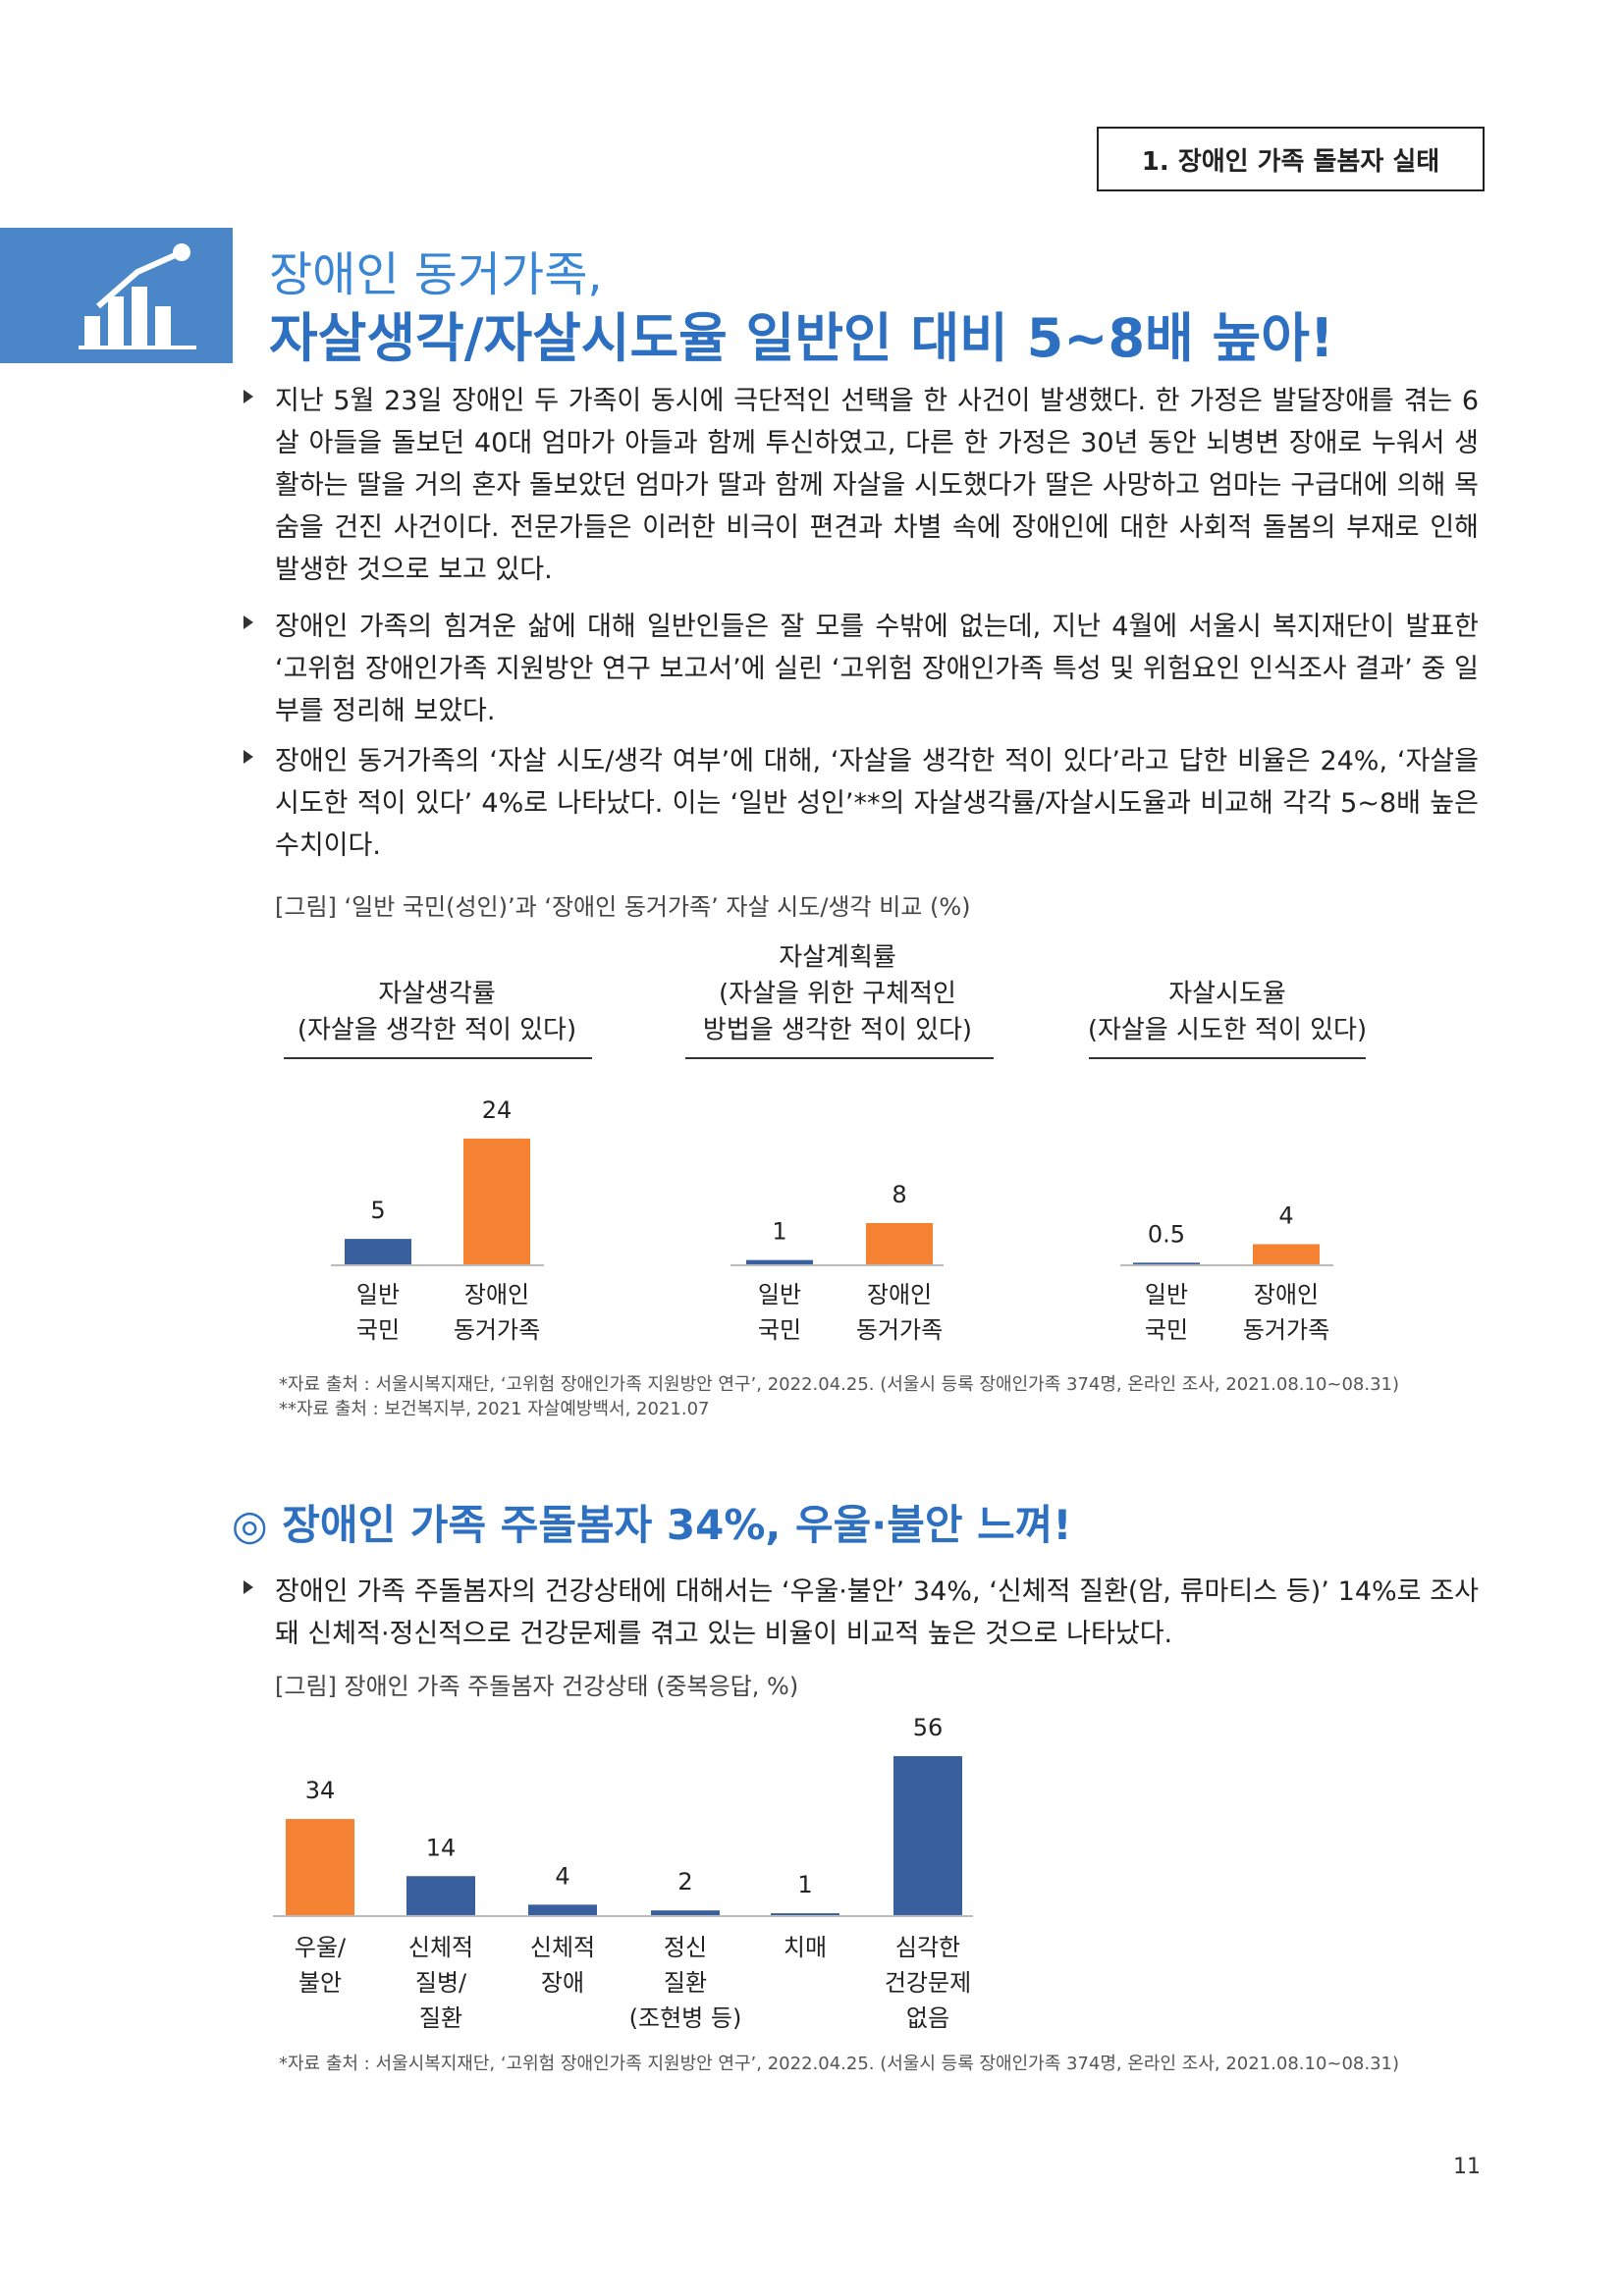 The image size is (1623, 2296). Describe the element at coordinates (116, 296) in the screenshot. I see `title-icon` at that location.